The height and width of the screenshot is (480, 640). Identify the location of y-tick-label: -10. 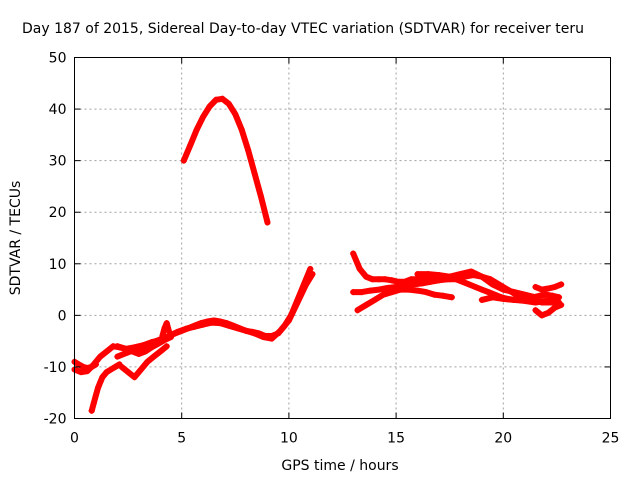
(55, 368).